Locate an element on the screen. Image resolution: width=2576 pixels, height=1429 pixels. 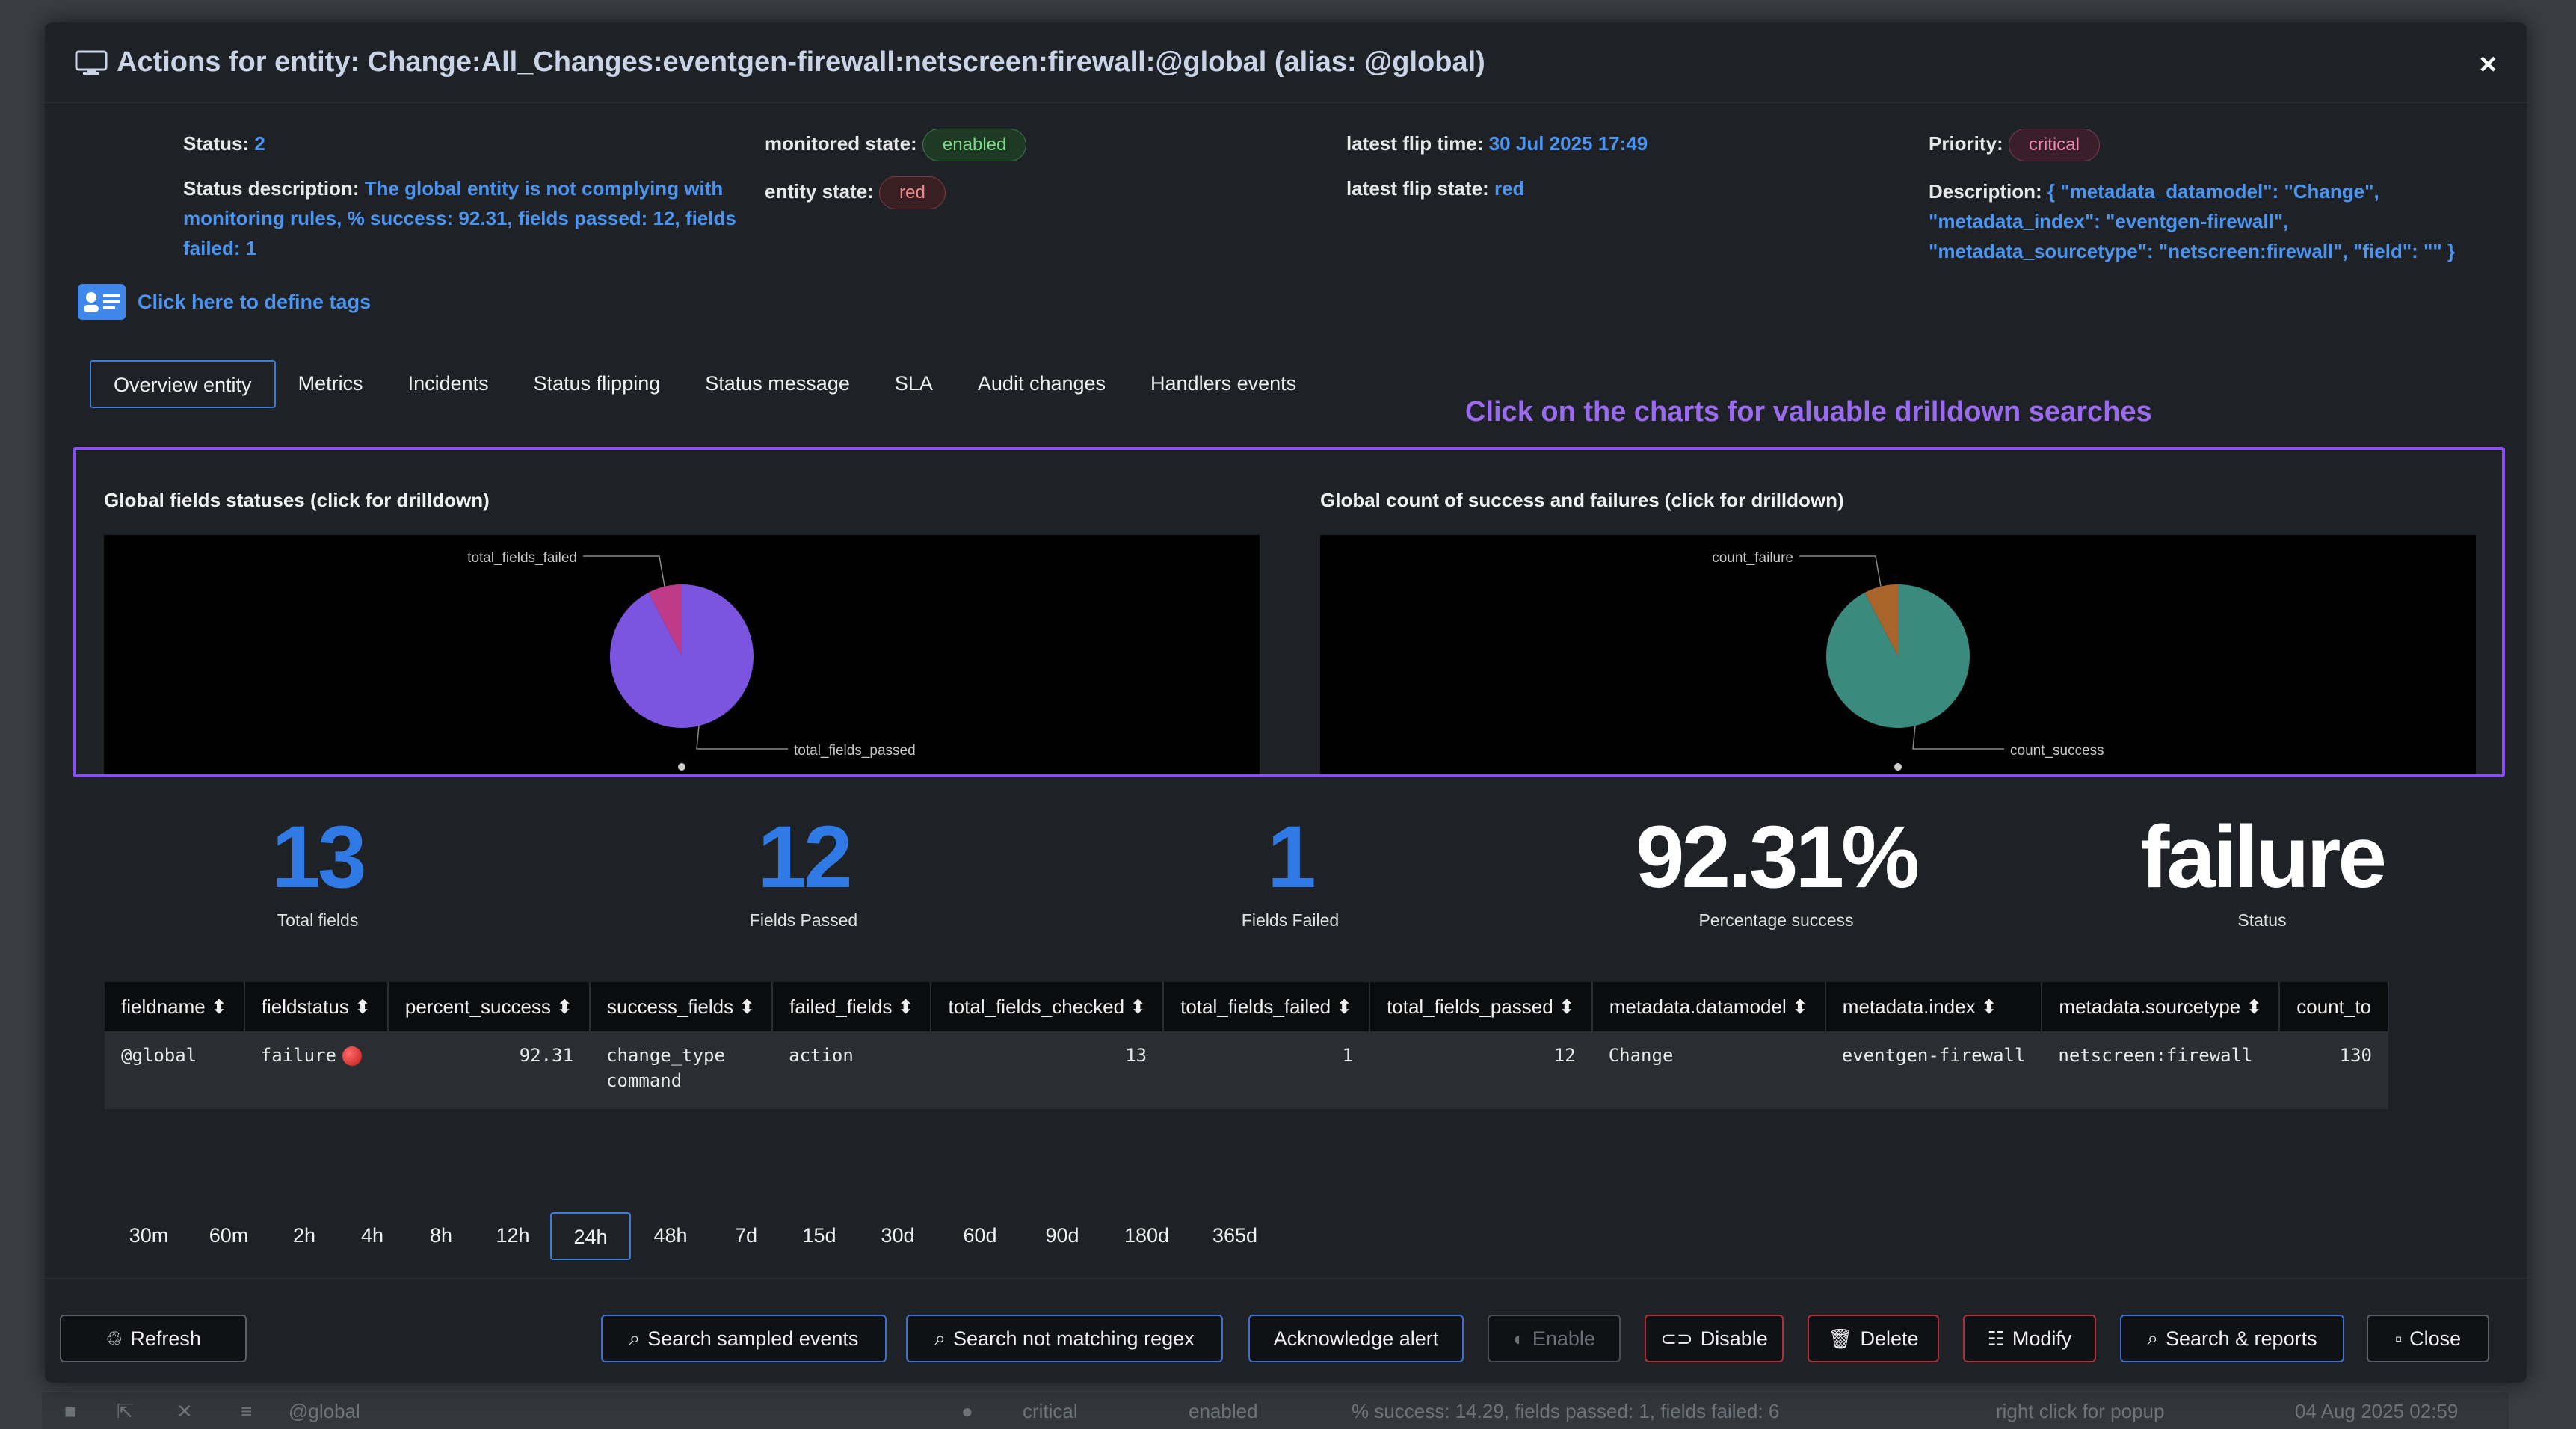
col-total-fields-failed: total_fields_failed ⬍ is located at coordinates (1267, 1006).